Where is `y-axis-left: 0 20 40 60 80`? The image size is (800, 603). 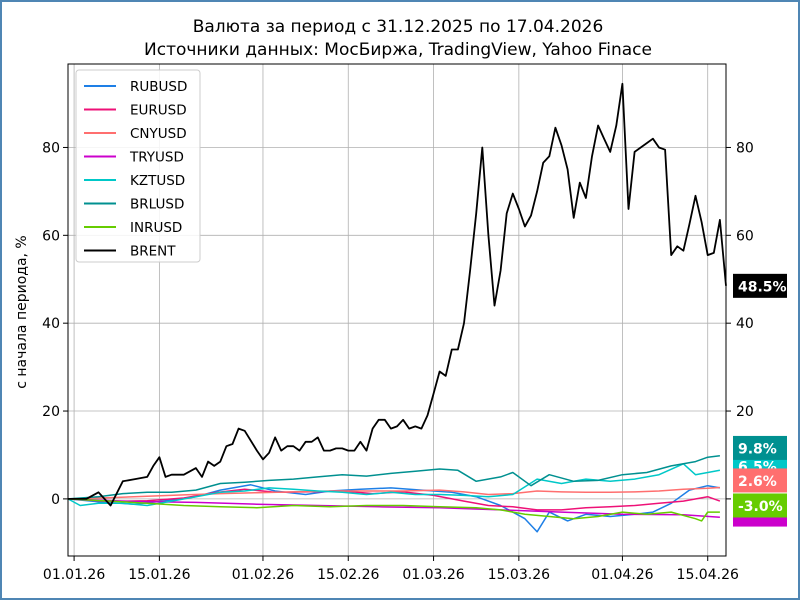
y-axis-left: 0 20 40 60 80 is located at coordinates (55, 324).